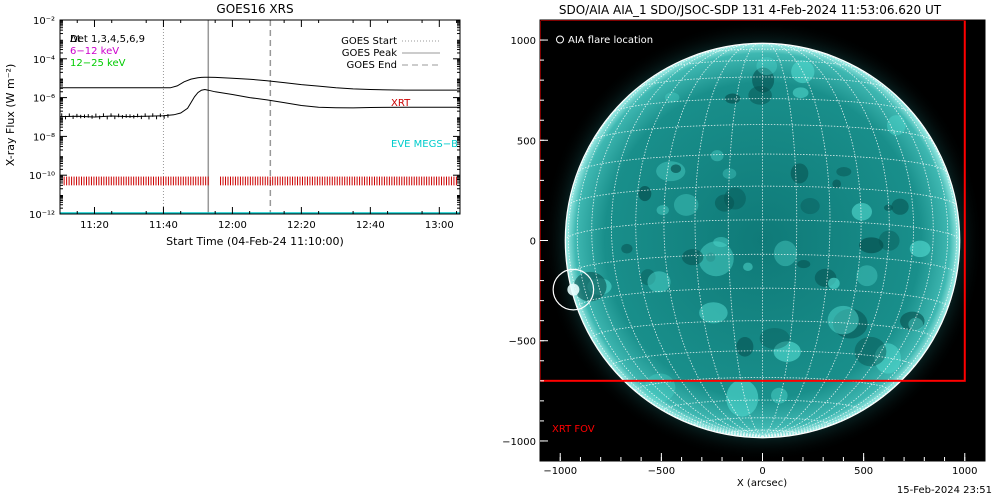 This screenshot has height=504, width=1000. I want to click on x-tick-label: 11:40, so click(163, 225).